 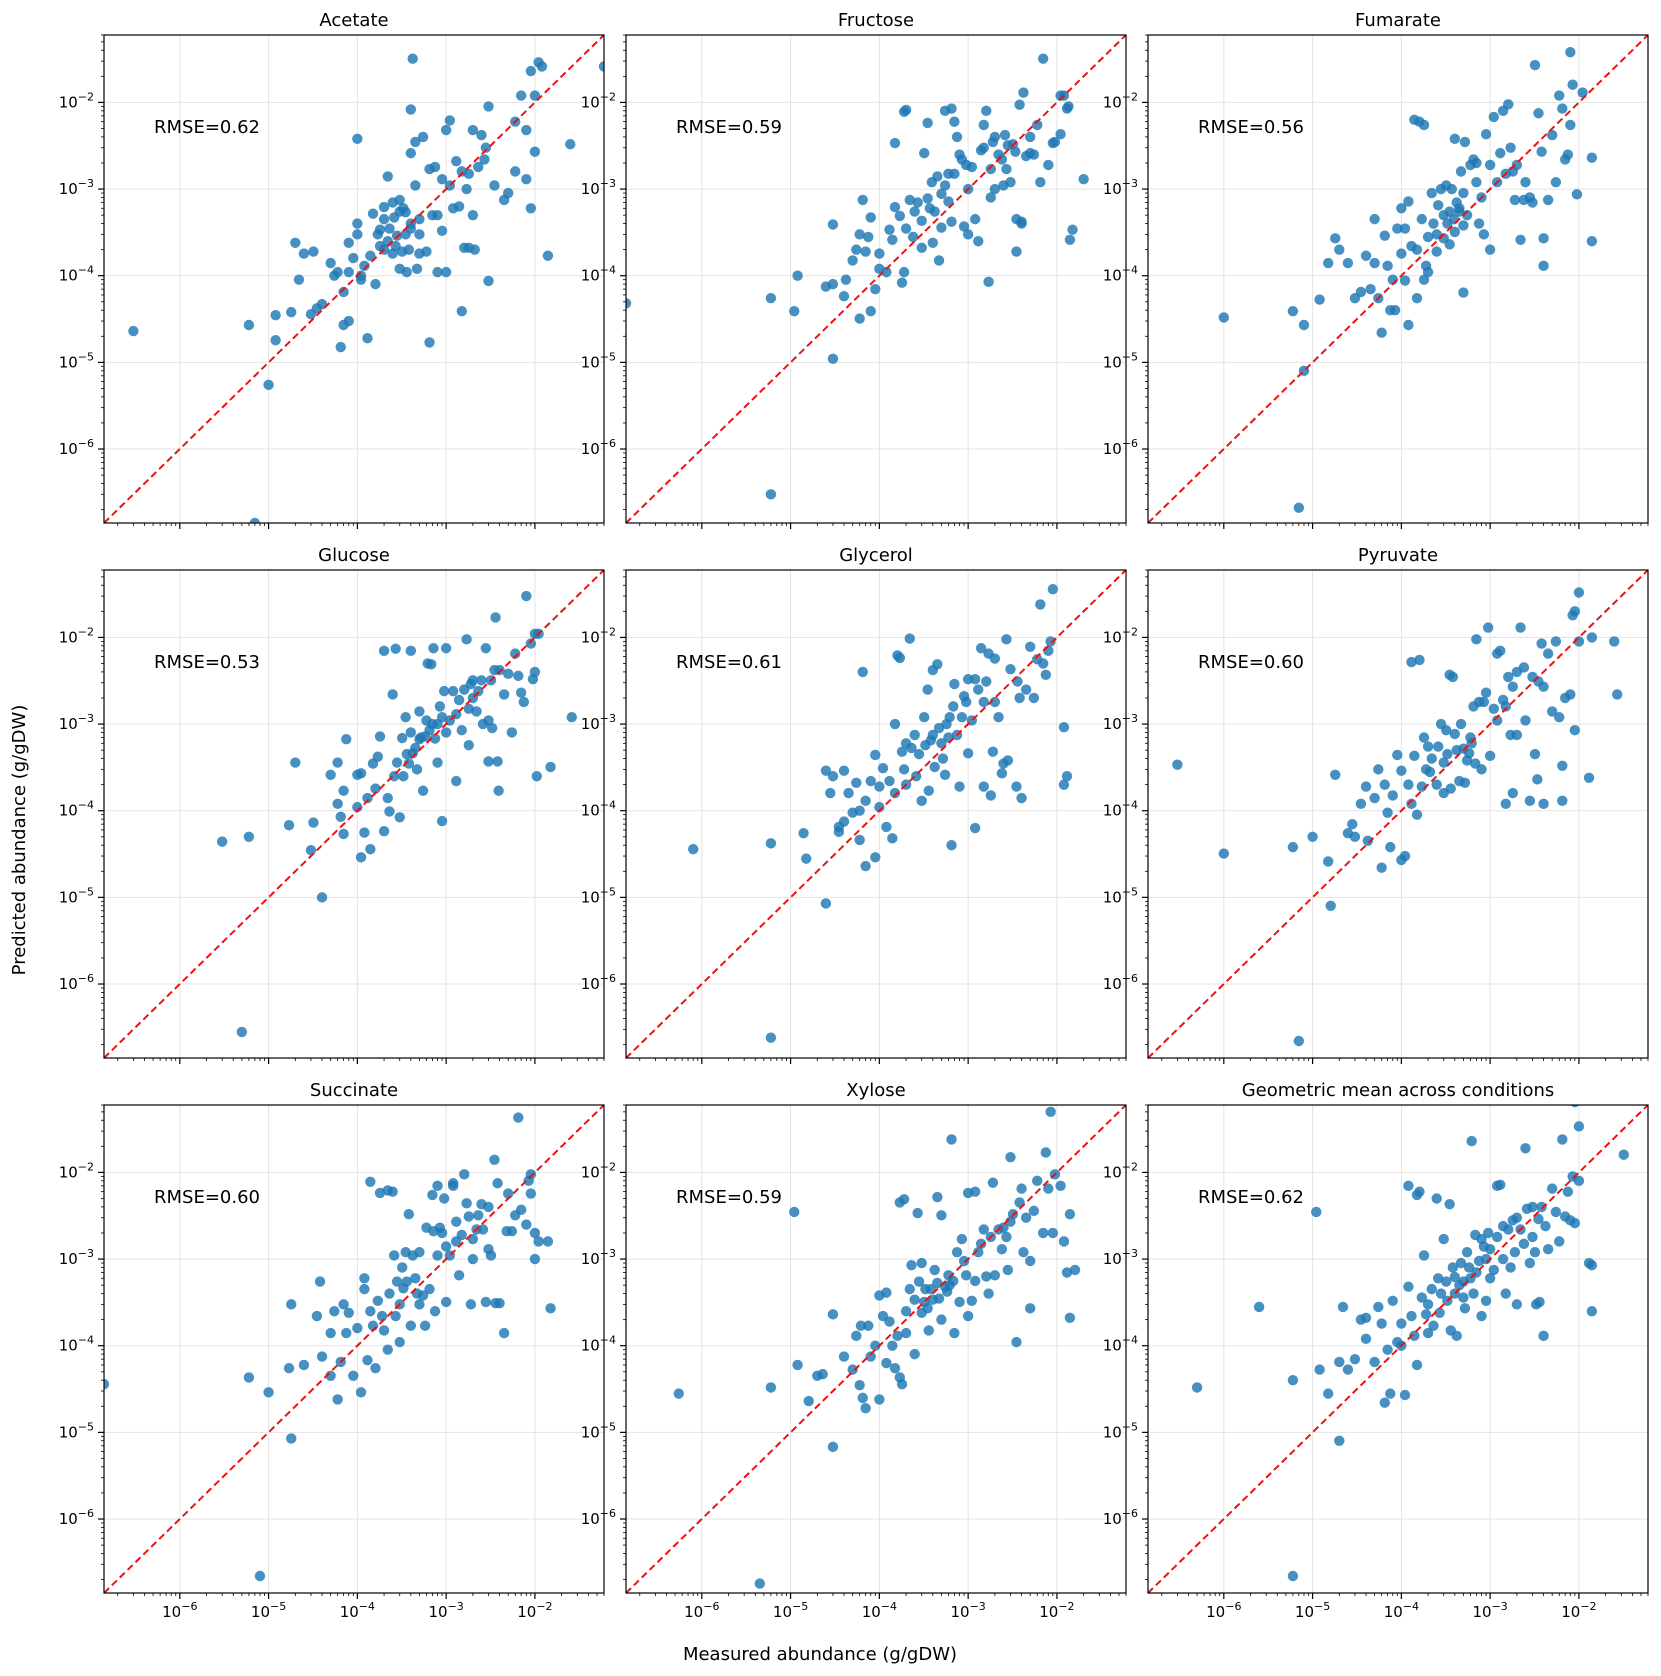 What do you see at coordinates (729, 662) in the screenshot?
I see `rmse-annotation: RMSE=0.61` at bounding box center [729, 662].